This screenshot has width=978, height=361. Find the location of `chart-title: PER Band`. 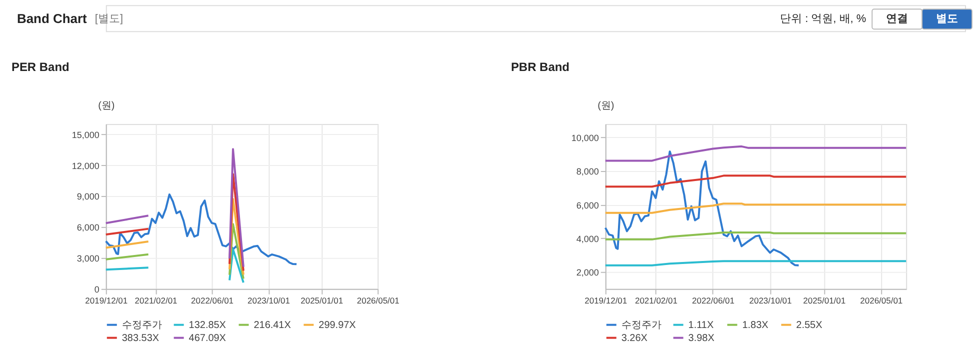

chart-title: PER Band is located at coordinates (40, 67).